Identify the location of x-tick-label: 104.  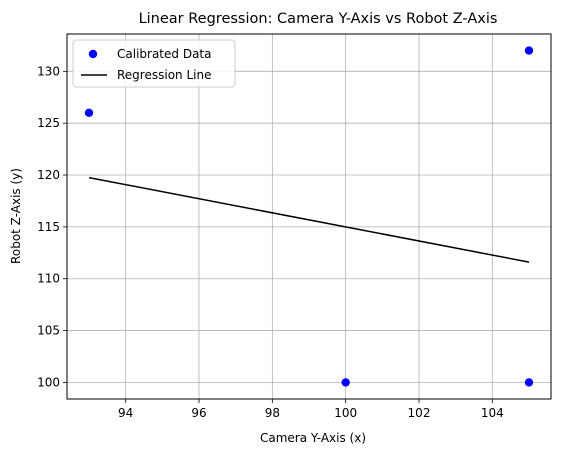
(492, 413).